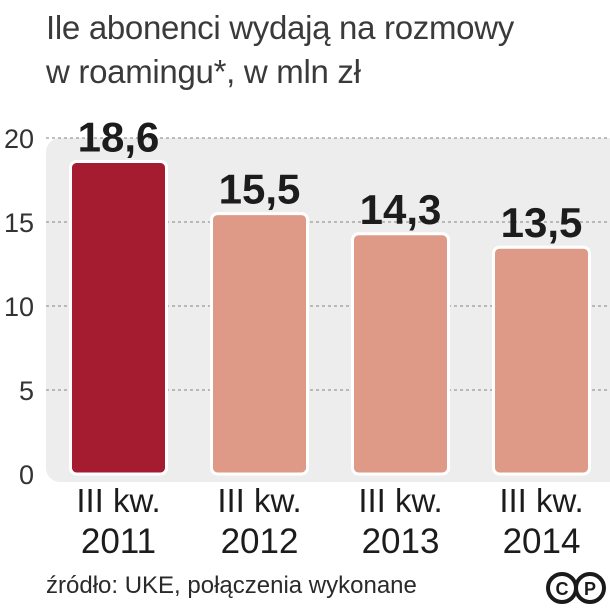  What do you see at coordinates (231, 585) in the screenshot?
I see `source-note: źródło: UKE, połączenia wykonane` at bounding box center [231, 585].